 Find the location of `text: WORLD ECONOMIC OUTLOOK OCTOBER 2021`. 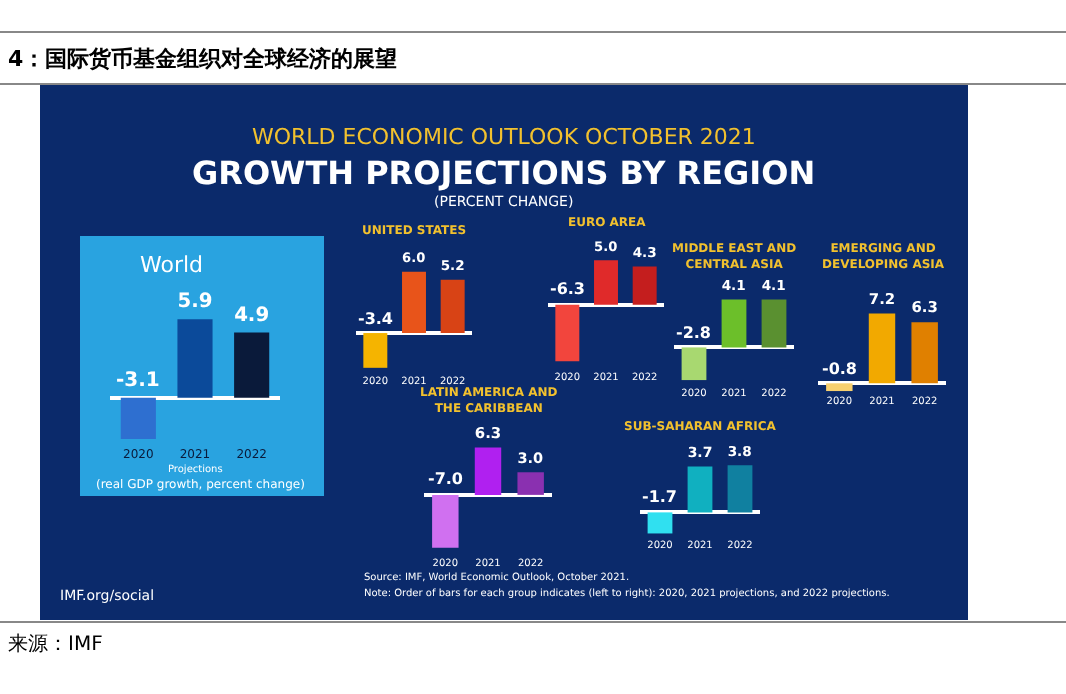

text: WORLD ECONOMIC OUTLOOK OCTOBER 2021 is located at coordinates (504, 137).